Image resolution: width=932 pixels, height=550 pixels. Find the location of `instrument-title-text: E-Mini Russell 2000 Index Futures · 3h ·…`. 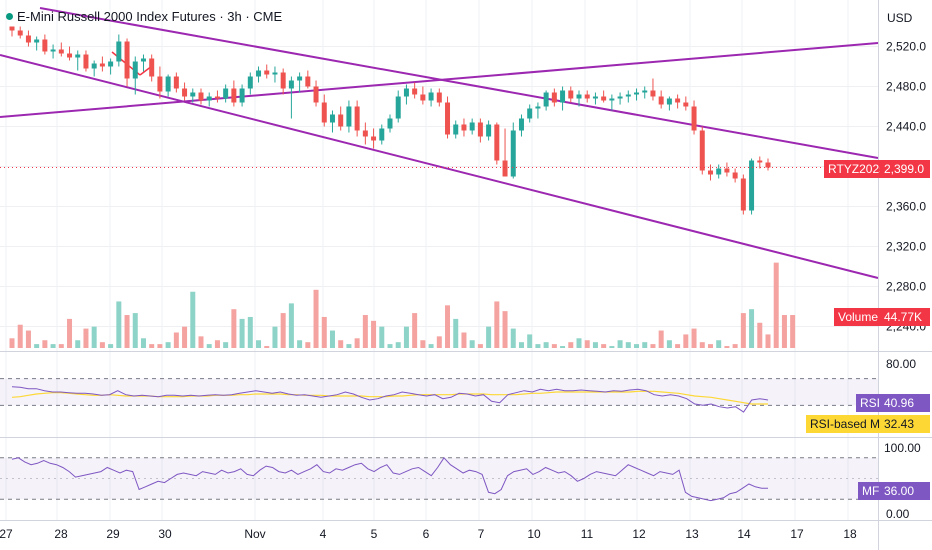

instrument-title-text: E-Mini Russell 2000 Index Futures · 3h ·… is located at coordinates (150, 16).